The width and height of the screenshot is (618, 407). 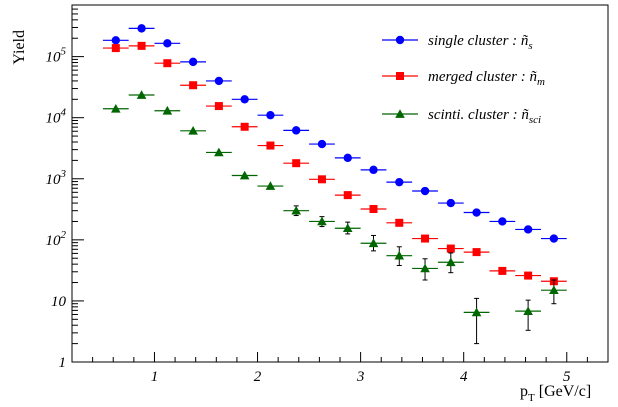 What do you see at coordinates (565, 391) in the screenshot?
I see `x-axis-label-unit: [GeV/c]` at bounding box center [565, 391].